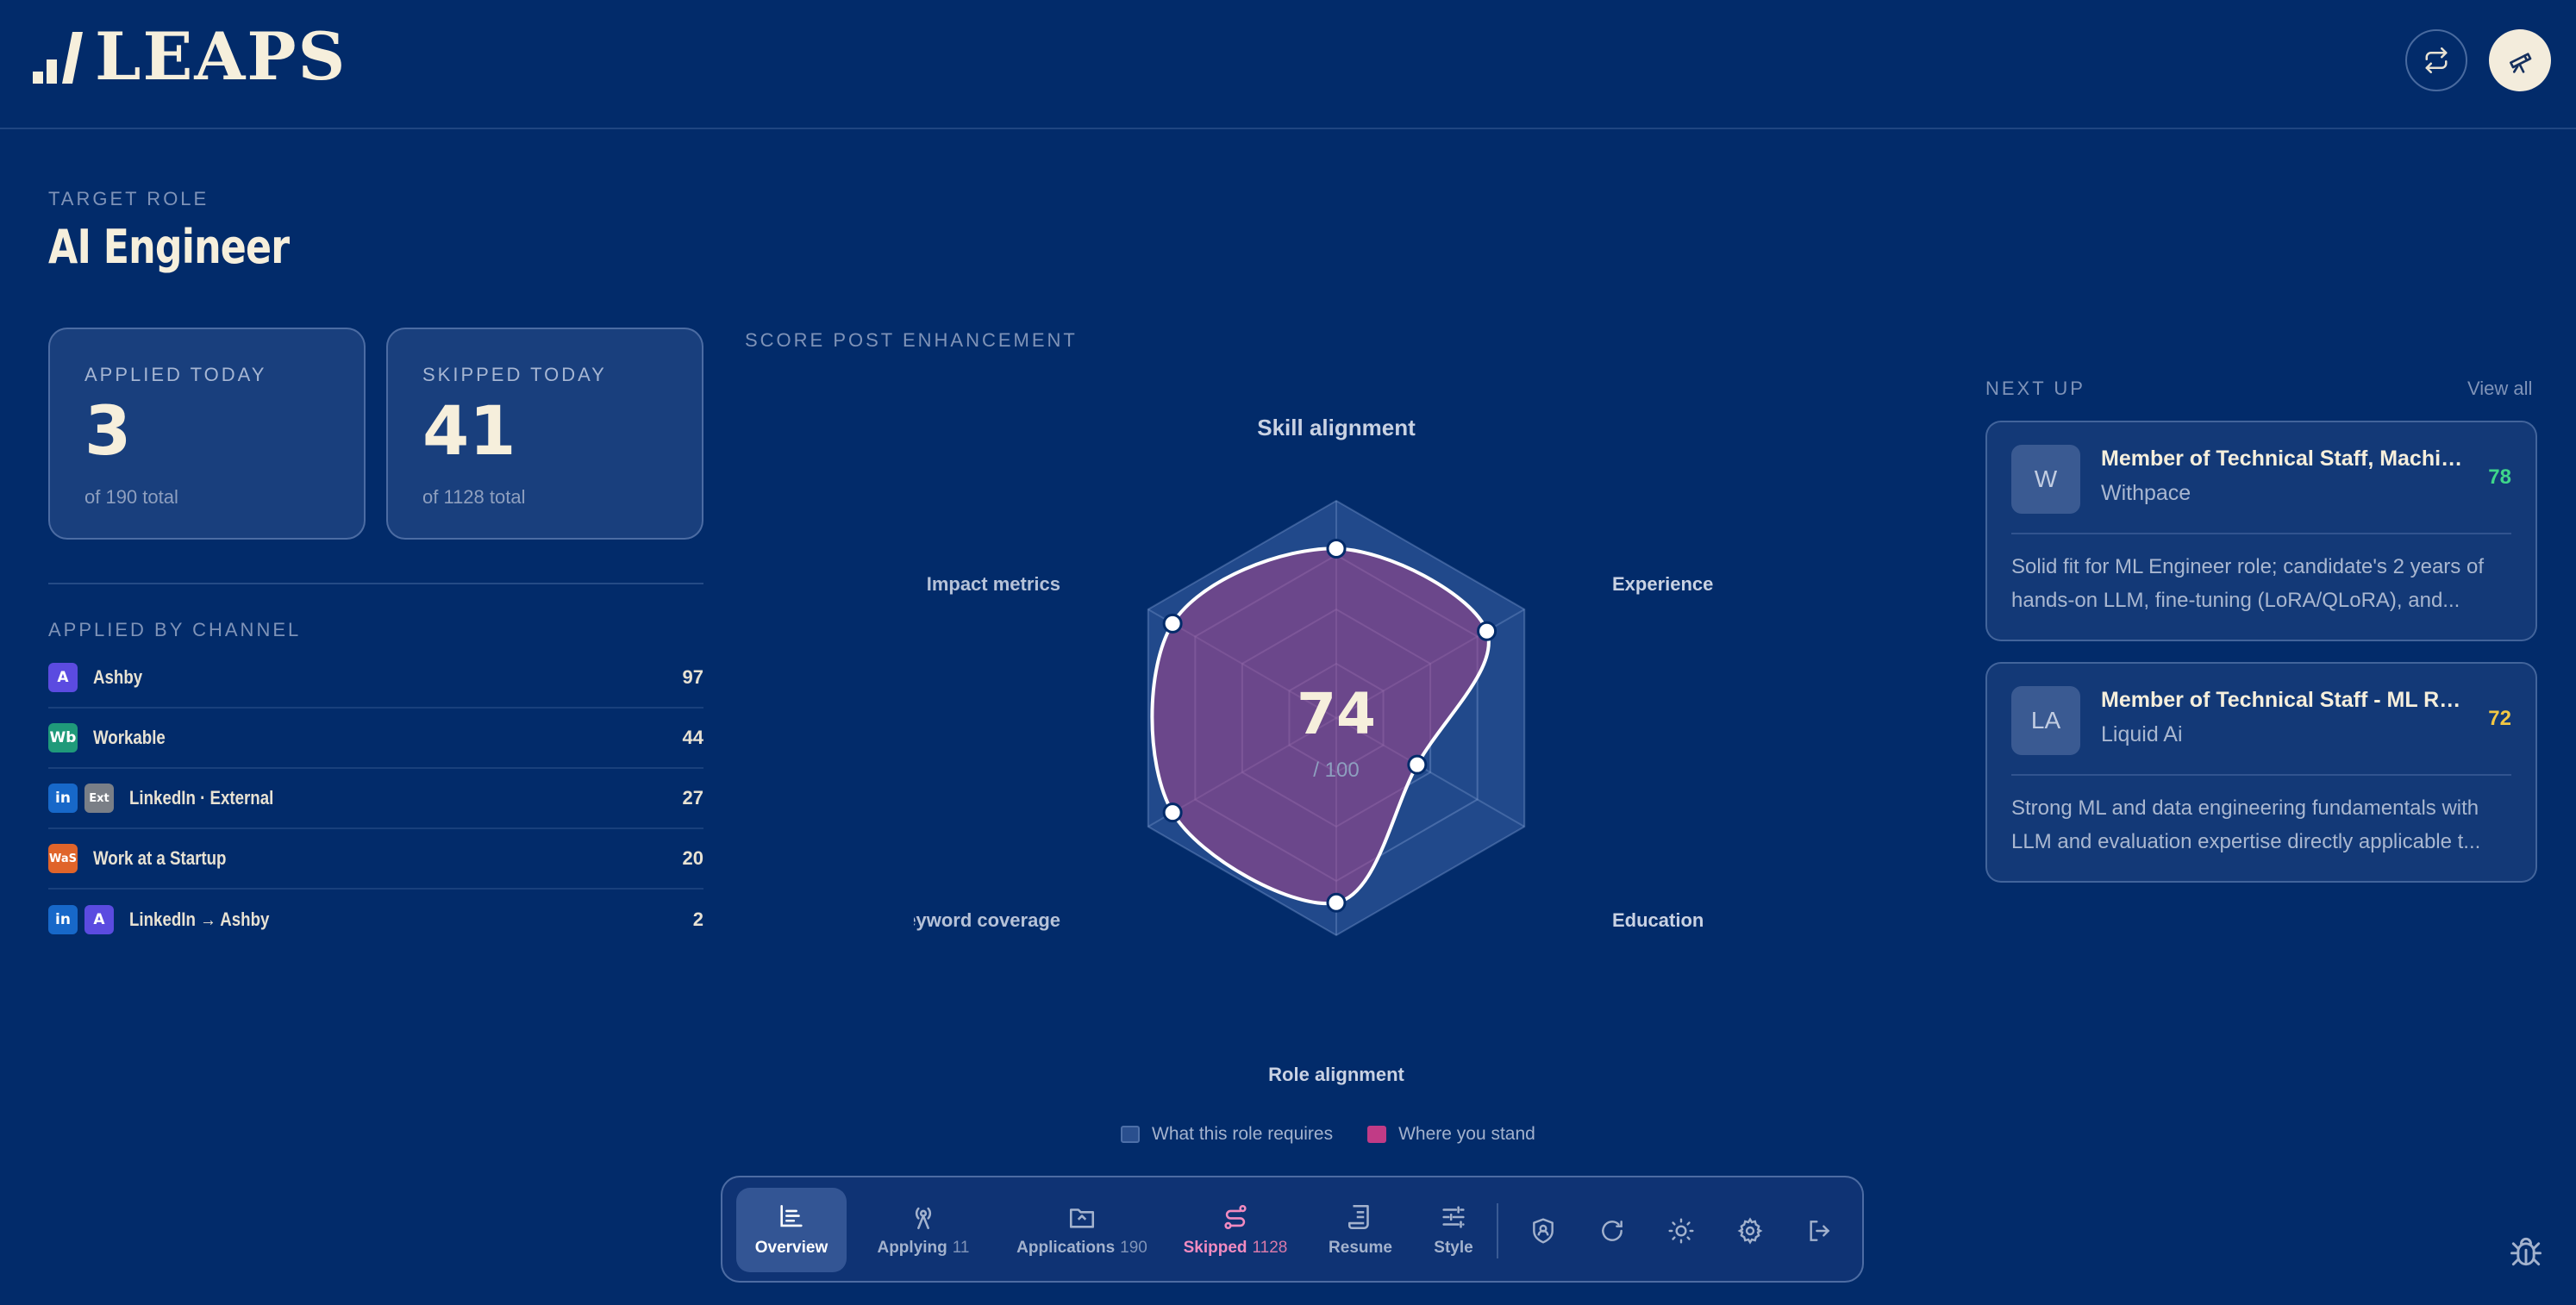  Describe the element at coordinates (2046, 720) in the screenshot. I see `company-avatar: LA` at that location.